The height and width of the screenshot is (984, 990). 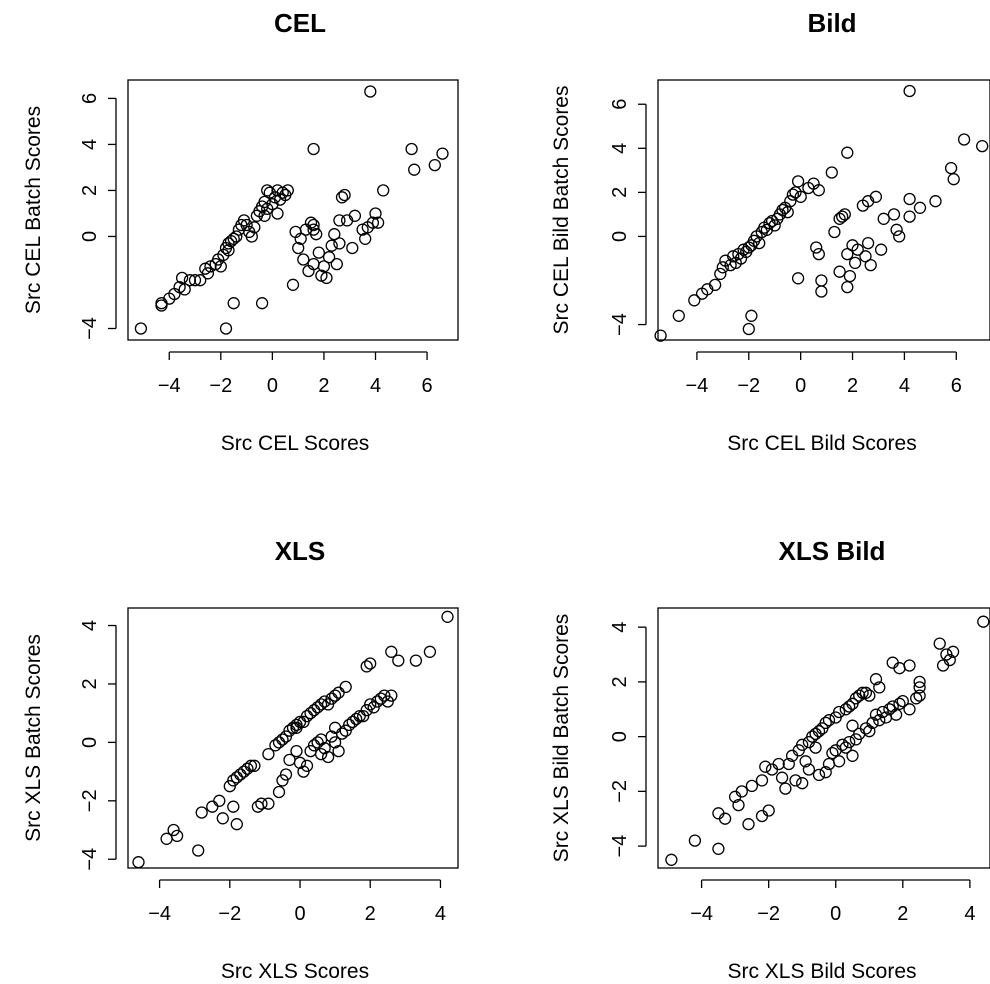 I want to click on y-tick-label: −2, so click(x=90, y=800).